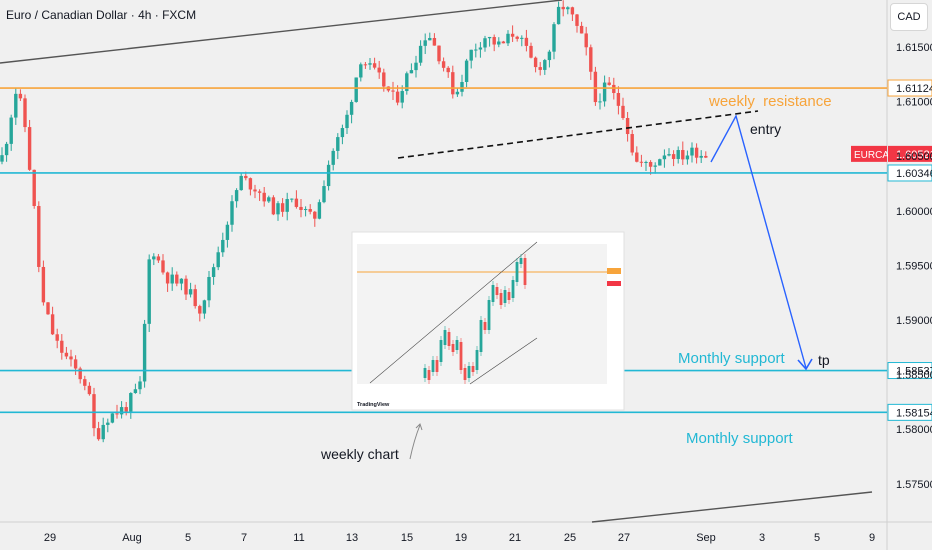 This screenshot has width=932, height=550. I want to click on price-tick-label: 1.59500, so click(914, 266).